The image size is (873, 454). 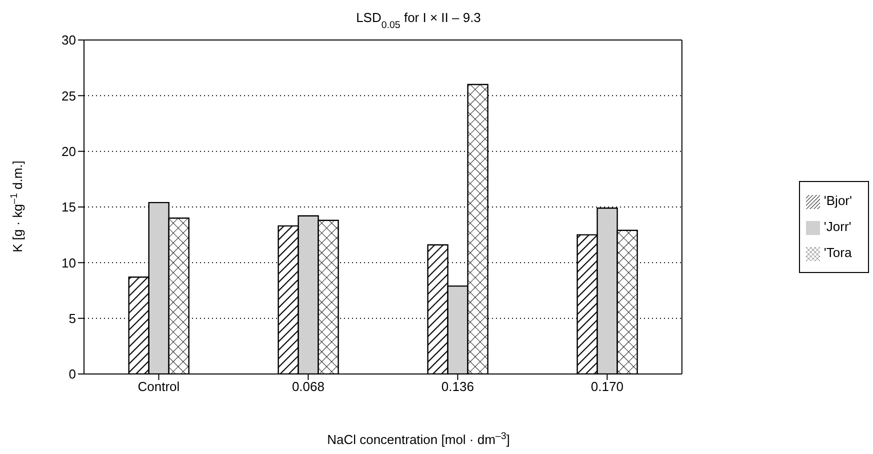 What do you see at coordinates (69, 40) in the screenshot?
I see `y-tick-label: 30` at bounding box center [69, 40].